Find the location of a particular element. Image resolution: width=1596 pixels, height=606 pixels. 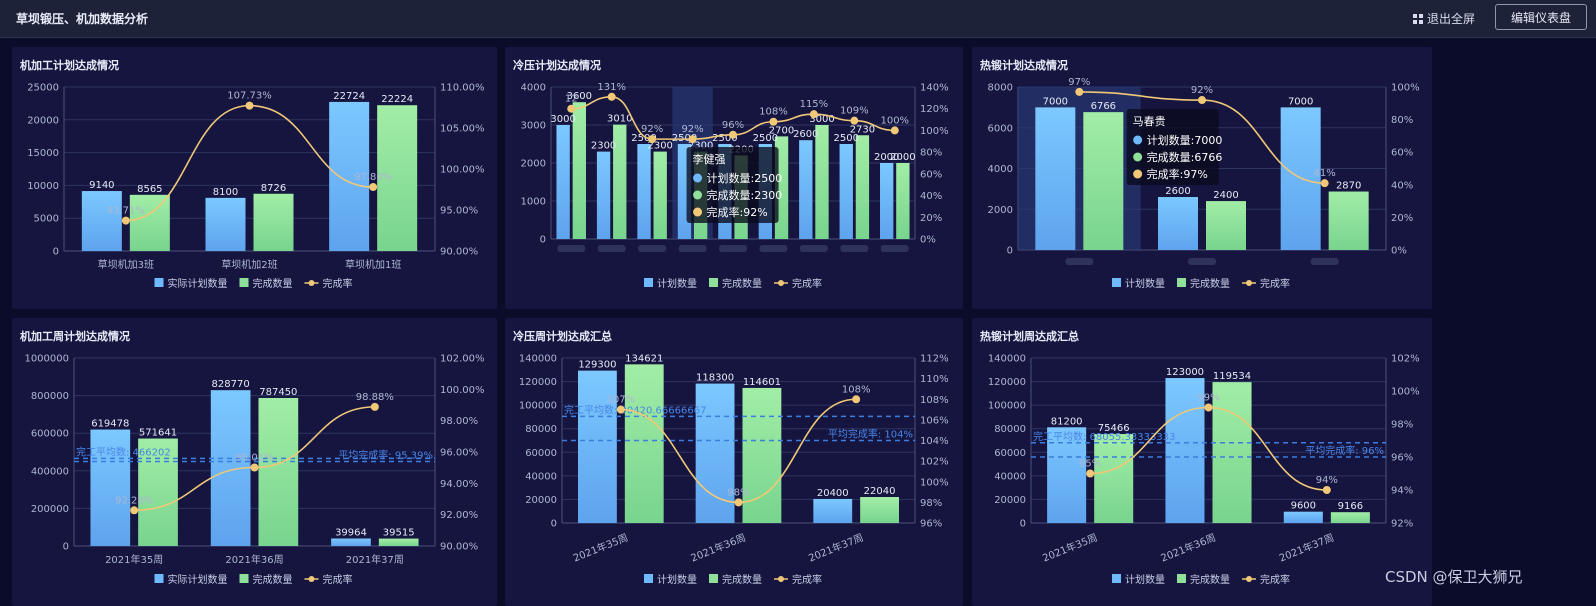

y-tick-label: 80000 is located at coordinates (541, 429).